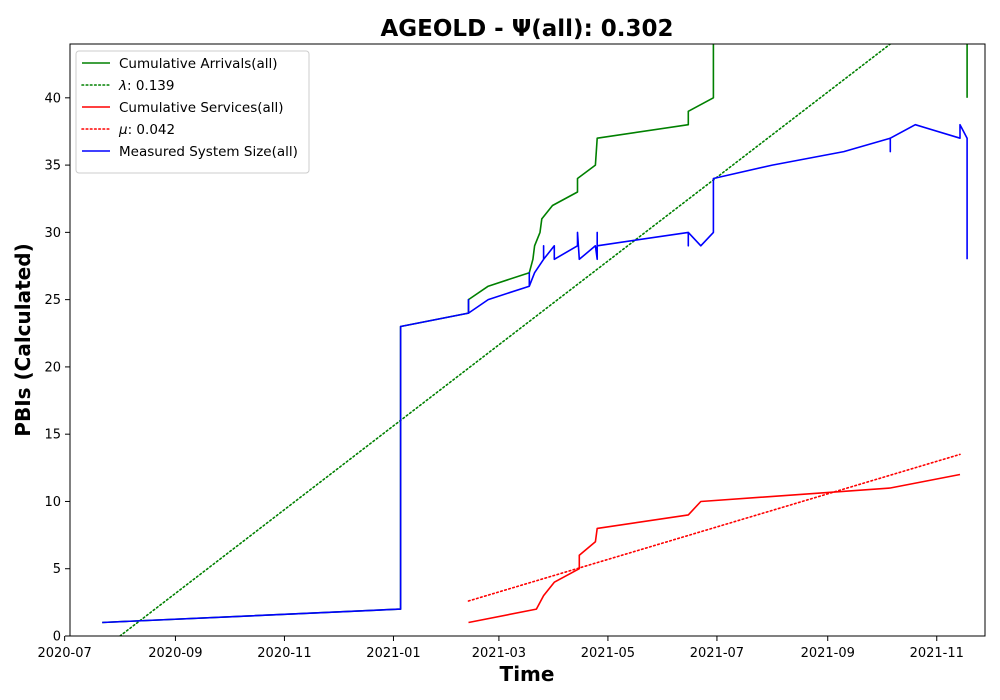  Describe the element at coordinates (64, 653) in the screenshot. I see `x-tick-label: 2020-07` at that location.